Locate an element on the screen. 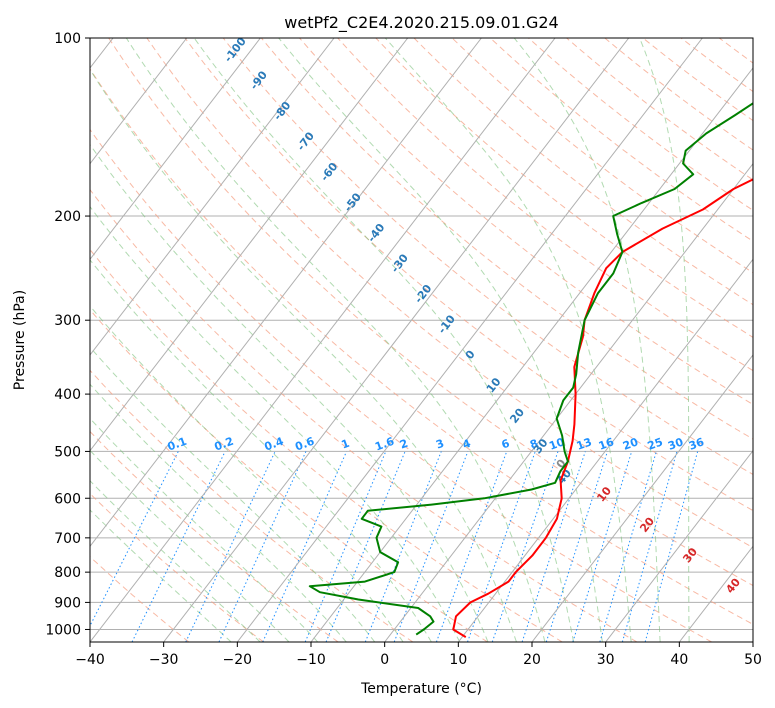  x-tick-label: −20 is located at coordinates (238, 660).